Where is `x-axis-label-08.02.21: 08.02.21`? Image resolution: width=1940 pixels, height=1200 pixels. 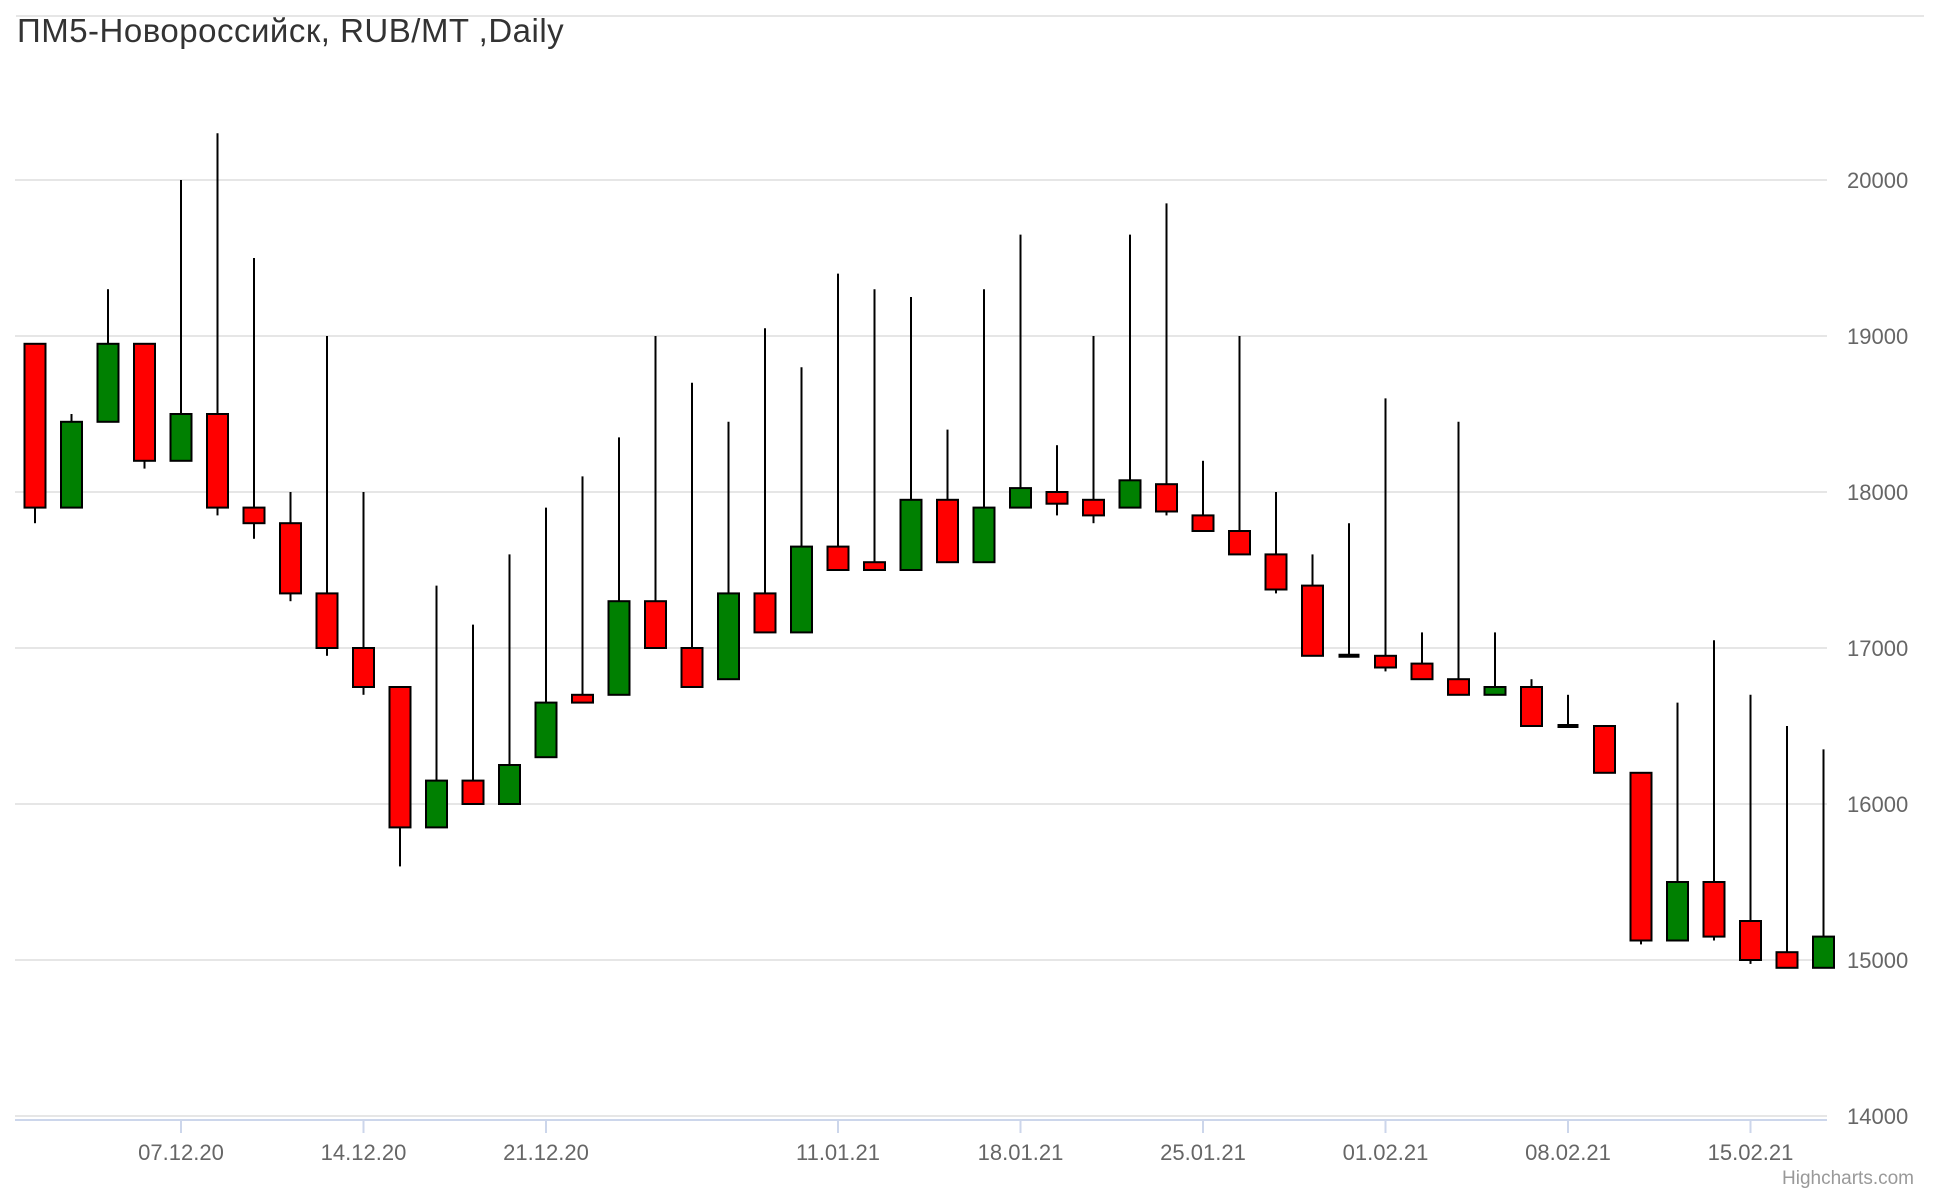 x-axis-label-08.02.21: 08.02.21 is located at coordinates (1568, 1152).